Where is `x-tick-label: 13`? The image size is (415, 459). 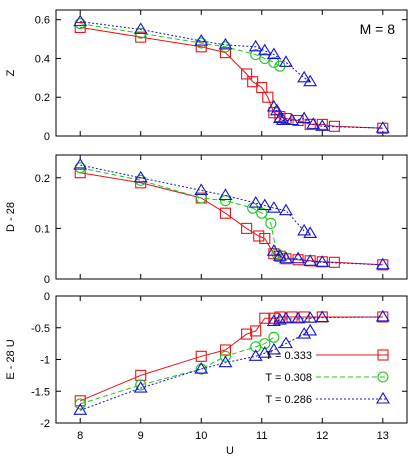
x-tick-label: 13 is located at coordinates (383, 436).